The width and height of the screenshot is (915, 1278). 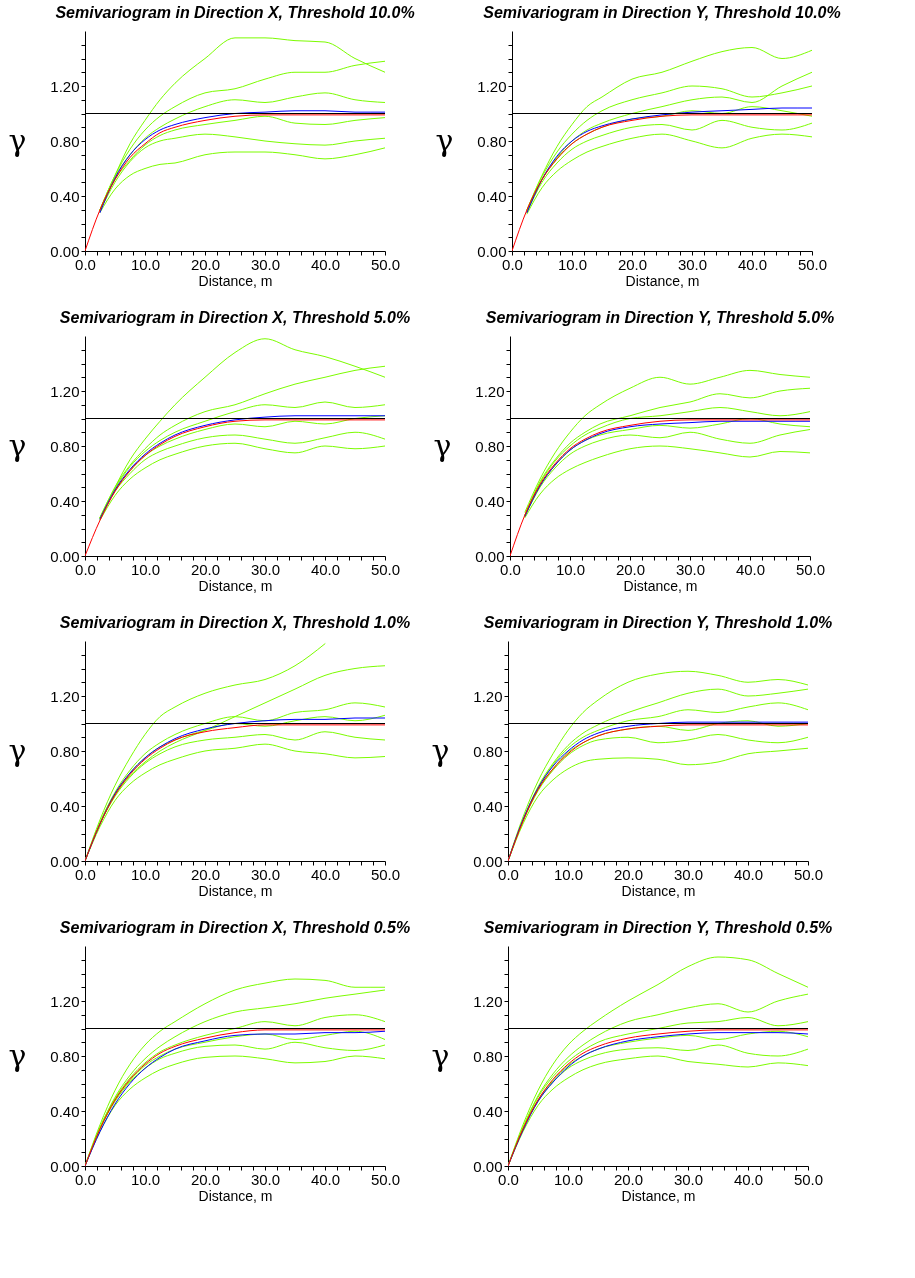 I want to click on chart-title: Semivariogram in Direction Y, Threshold 0.5%, so click(x=658, y=927).